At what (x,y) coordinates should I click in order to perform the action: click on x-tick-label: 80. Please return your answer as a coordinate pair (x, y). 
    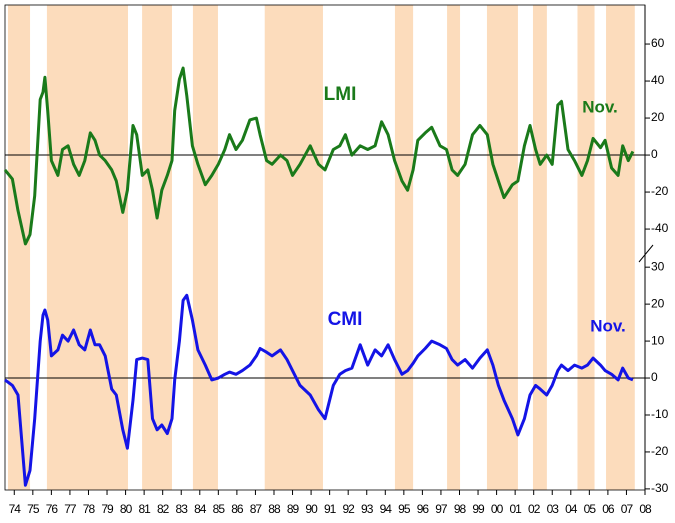
    Looking at the image, I should click on (126, 509).